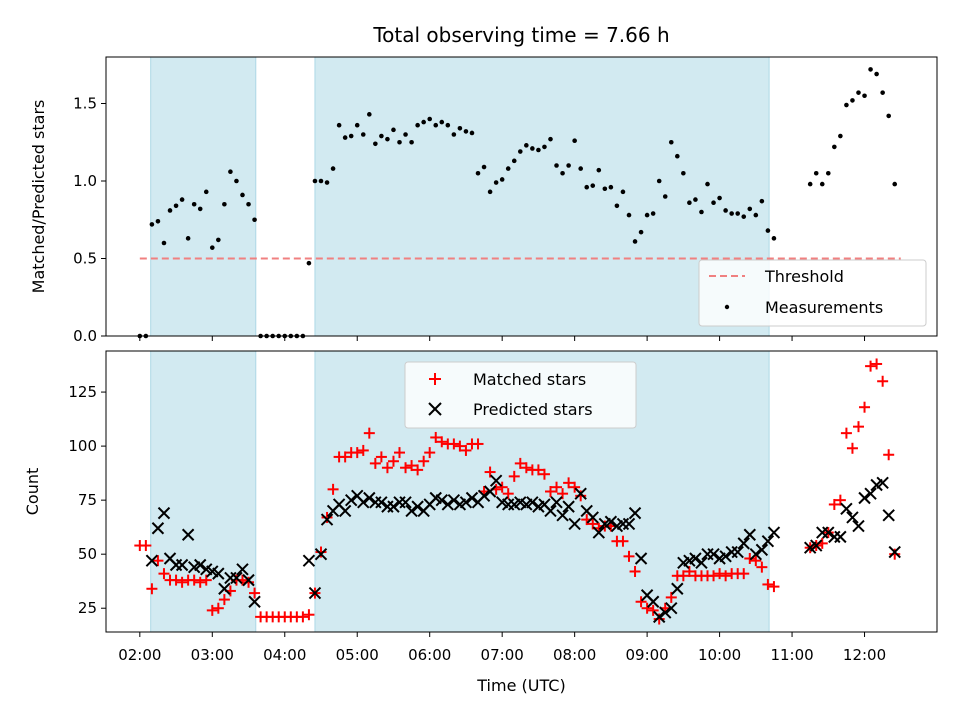  I want to click on x-tick-label: 08:00, so click(574, 655).